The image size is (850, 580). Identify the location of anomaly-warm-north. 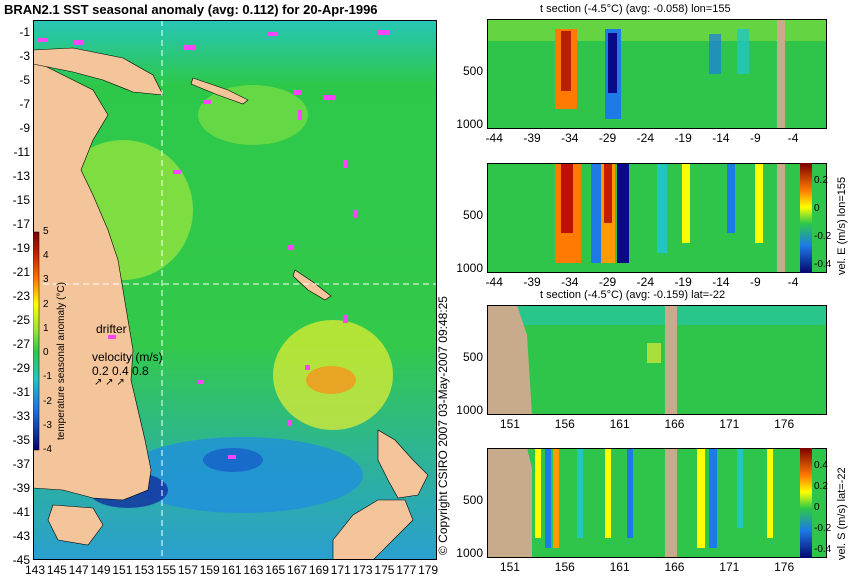
(253, 115).